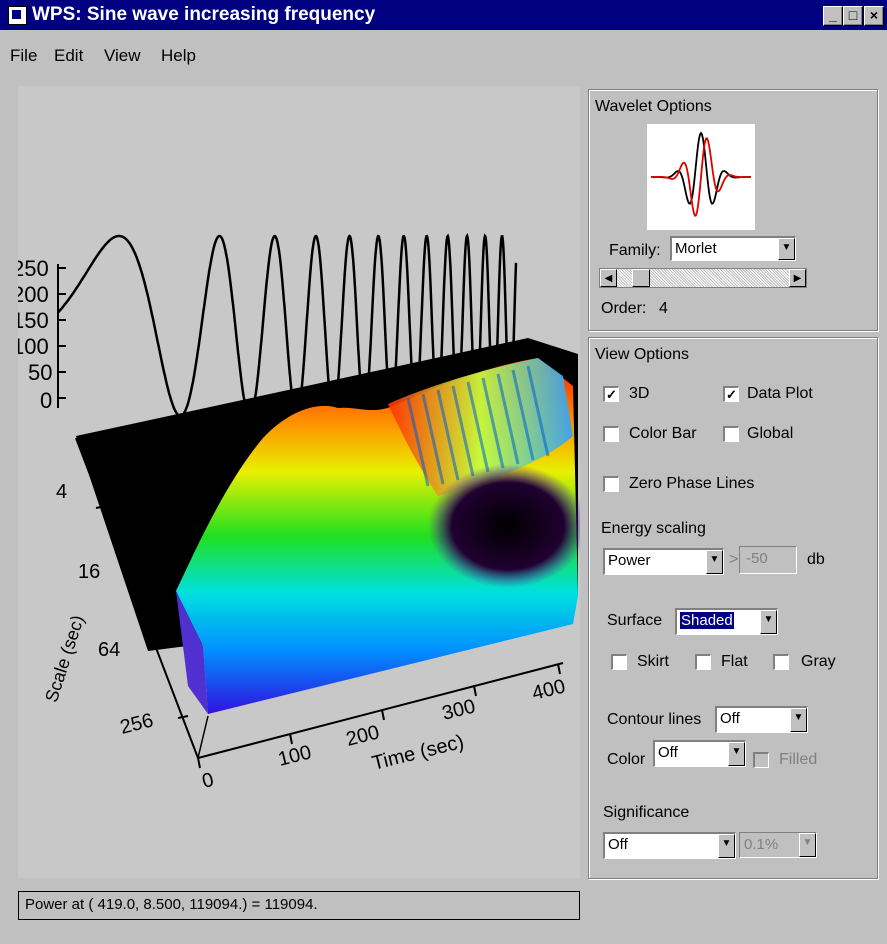  Describe the element at coordinates (122, 55) in the screenshot. I see `menu-view: View` at that location.